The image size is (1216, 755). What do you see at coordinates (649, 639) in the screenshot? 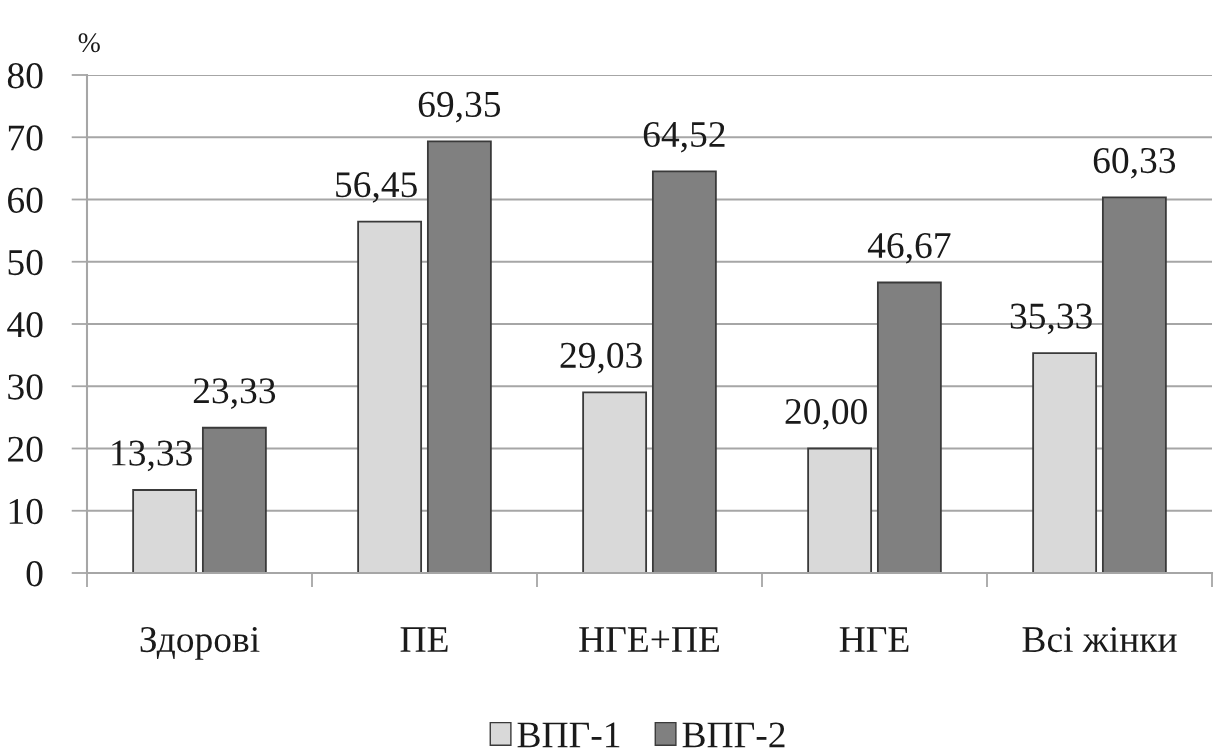
I see `x-tick-label: НГЕ+ПЕ` at bounding box center [649, 639].